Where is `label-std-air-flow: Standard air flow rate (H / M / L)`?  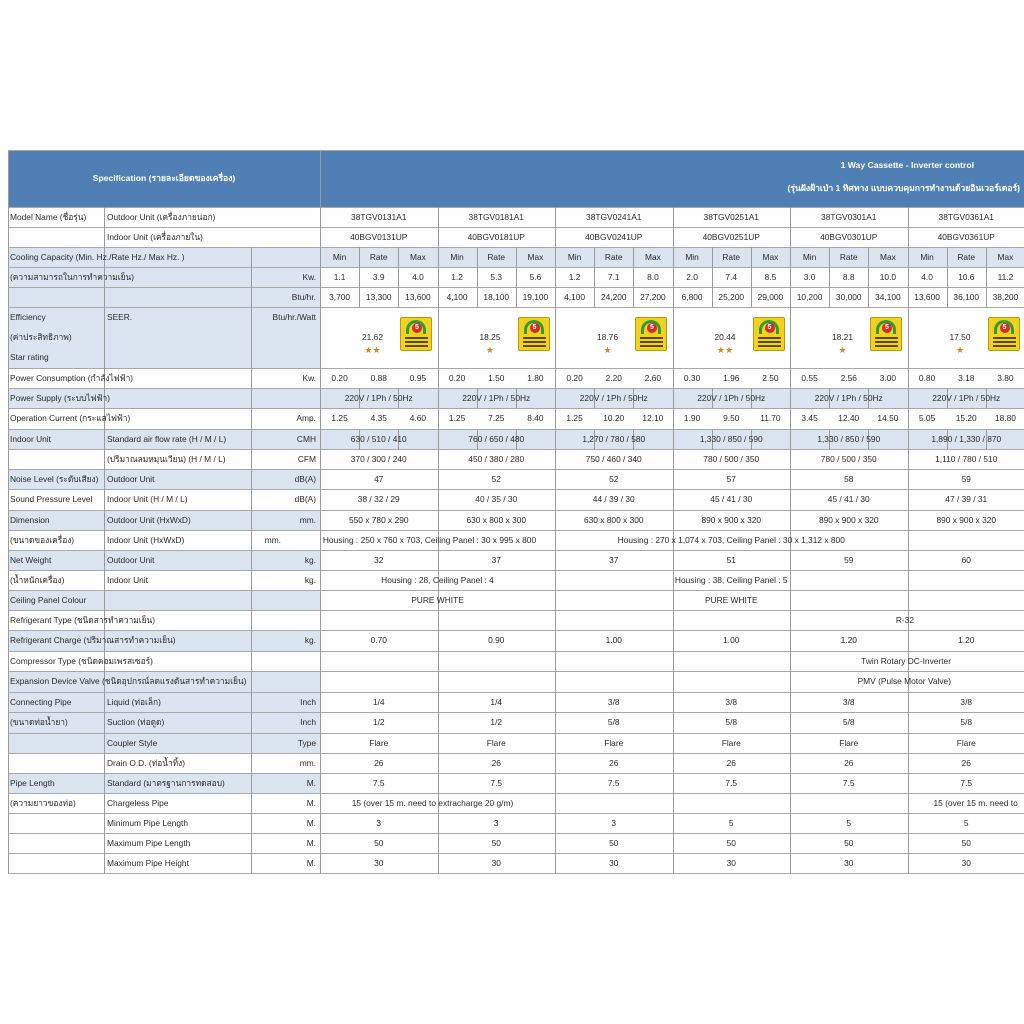 label-std-air-flow: Standard air flow rate (H / M / L) is located at coordinates (167, 439).